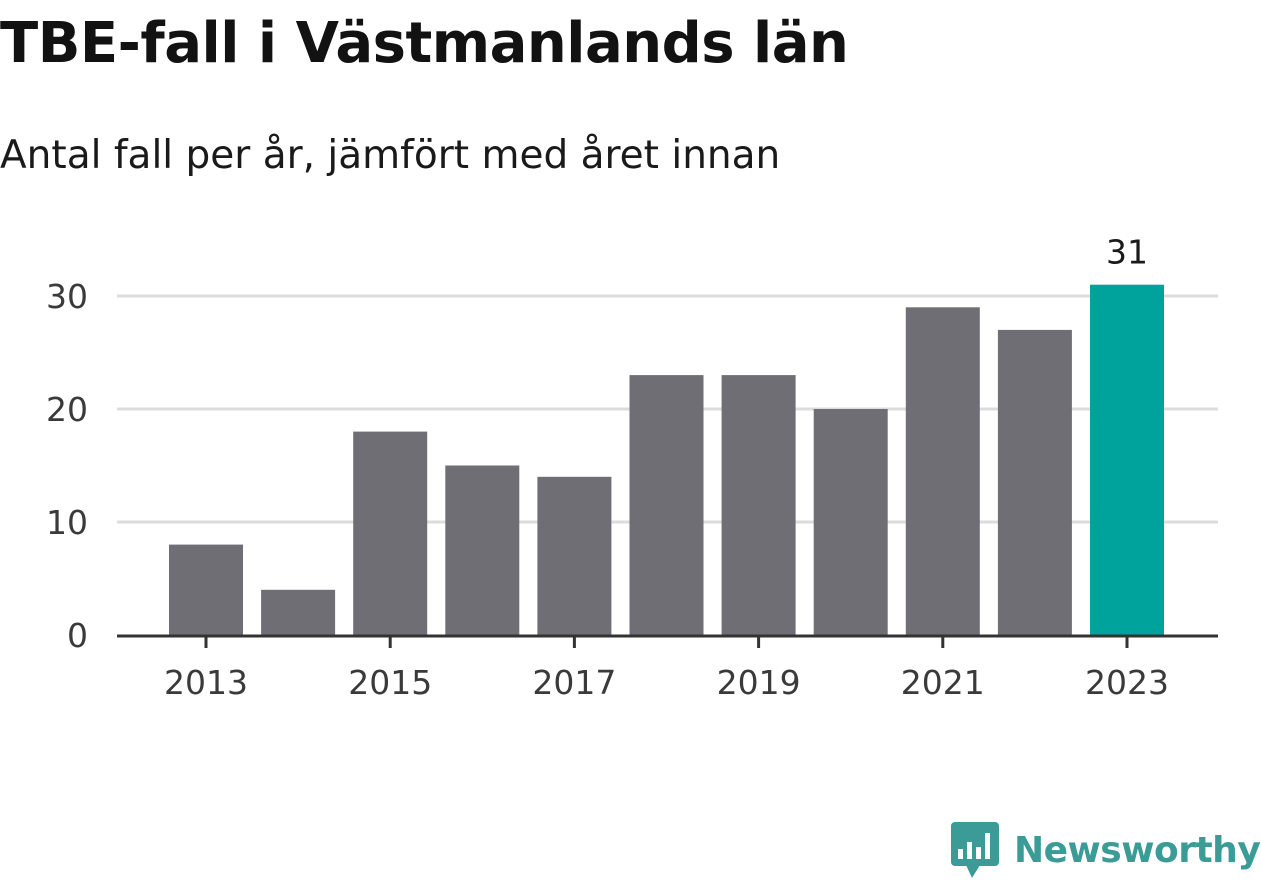 The image size is (1262, 880). I want to click on bar-2015, so click(390, 533).